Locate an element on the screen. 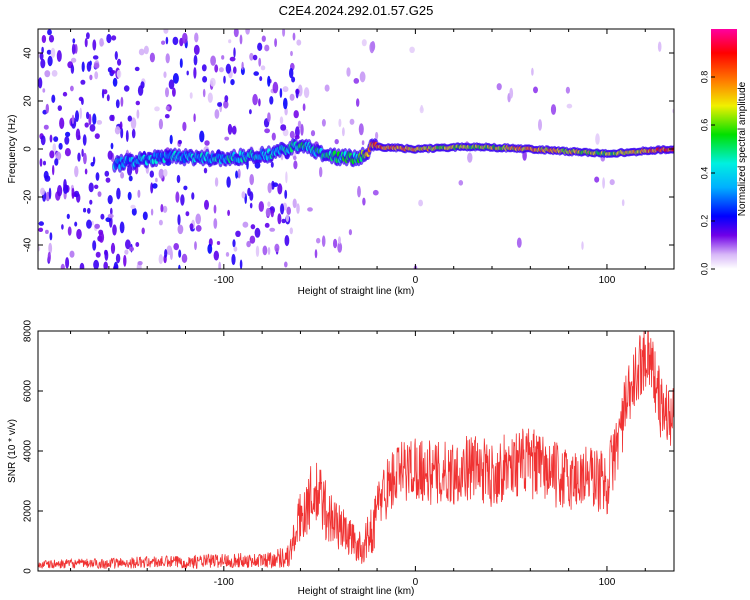 The height and width of the screenshot is (600, 750). figure-title: C2E4.2024.292.01.57.G25 is located at coordinates (356, 10).